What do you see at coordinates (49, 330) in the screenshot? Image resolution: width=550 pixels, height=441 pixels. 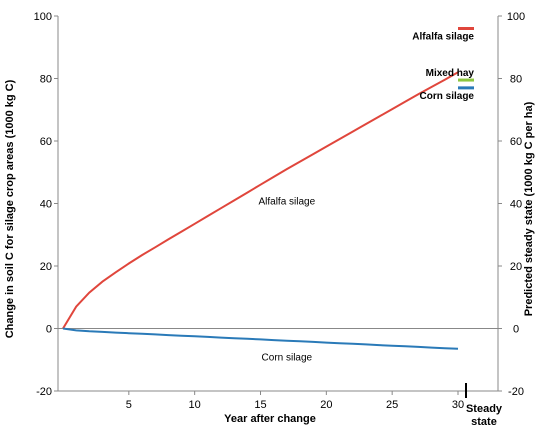 I see `left-y-tick-label: 0` at bounding box center [49, 330].